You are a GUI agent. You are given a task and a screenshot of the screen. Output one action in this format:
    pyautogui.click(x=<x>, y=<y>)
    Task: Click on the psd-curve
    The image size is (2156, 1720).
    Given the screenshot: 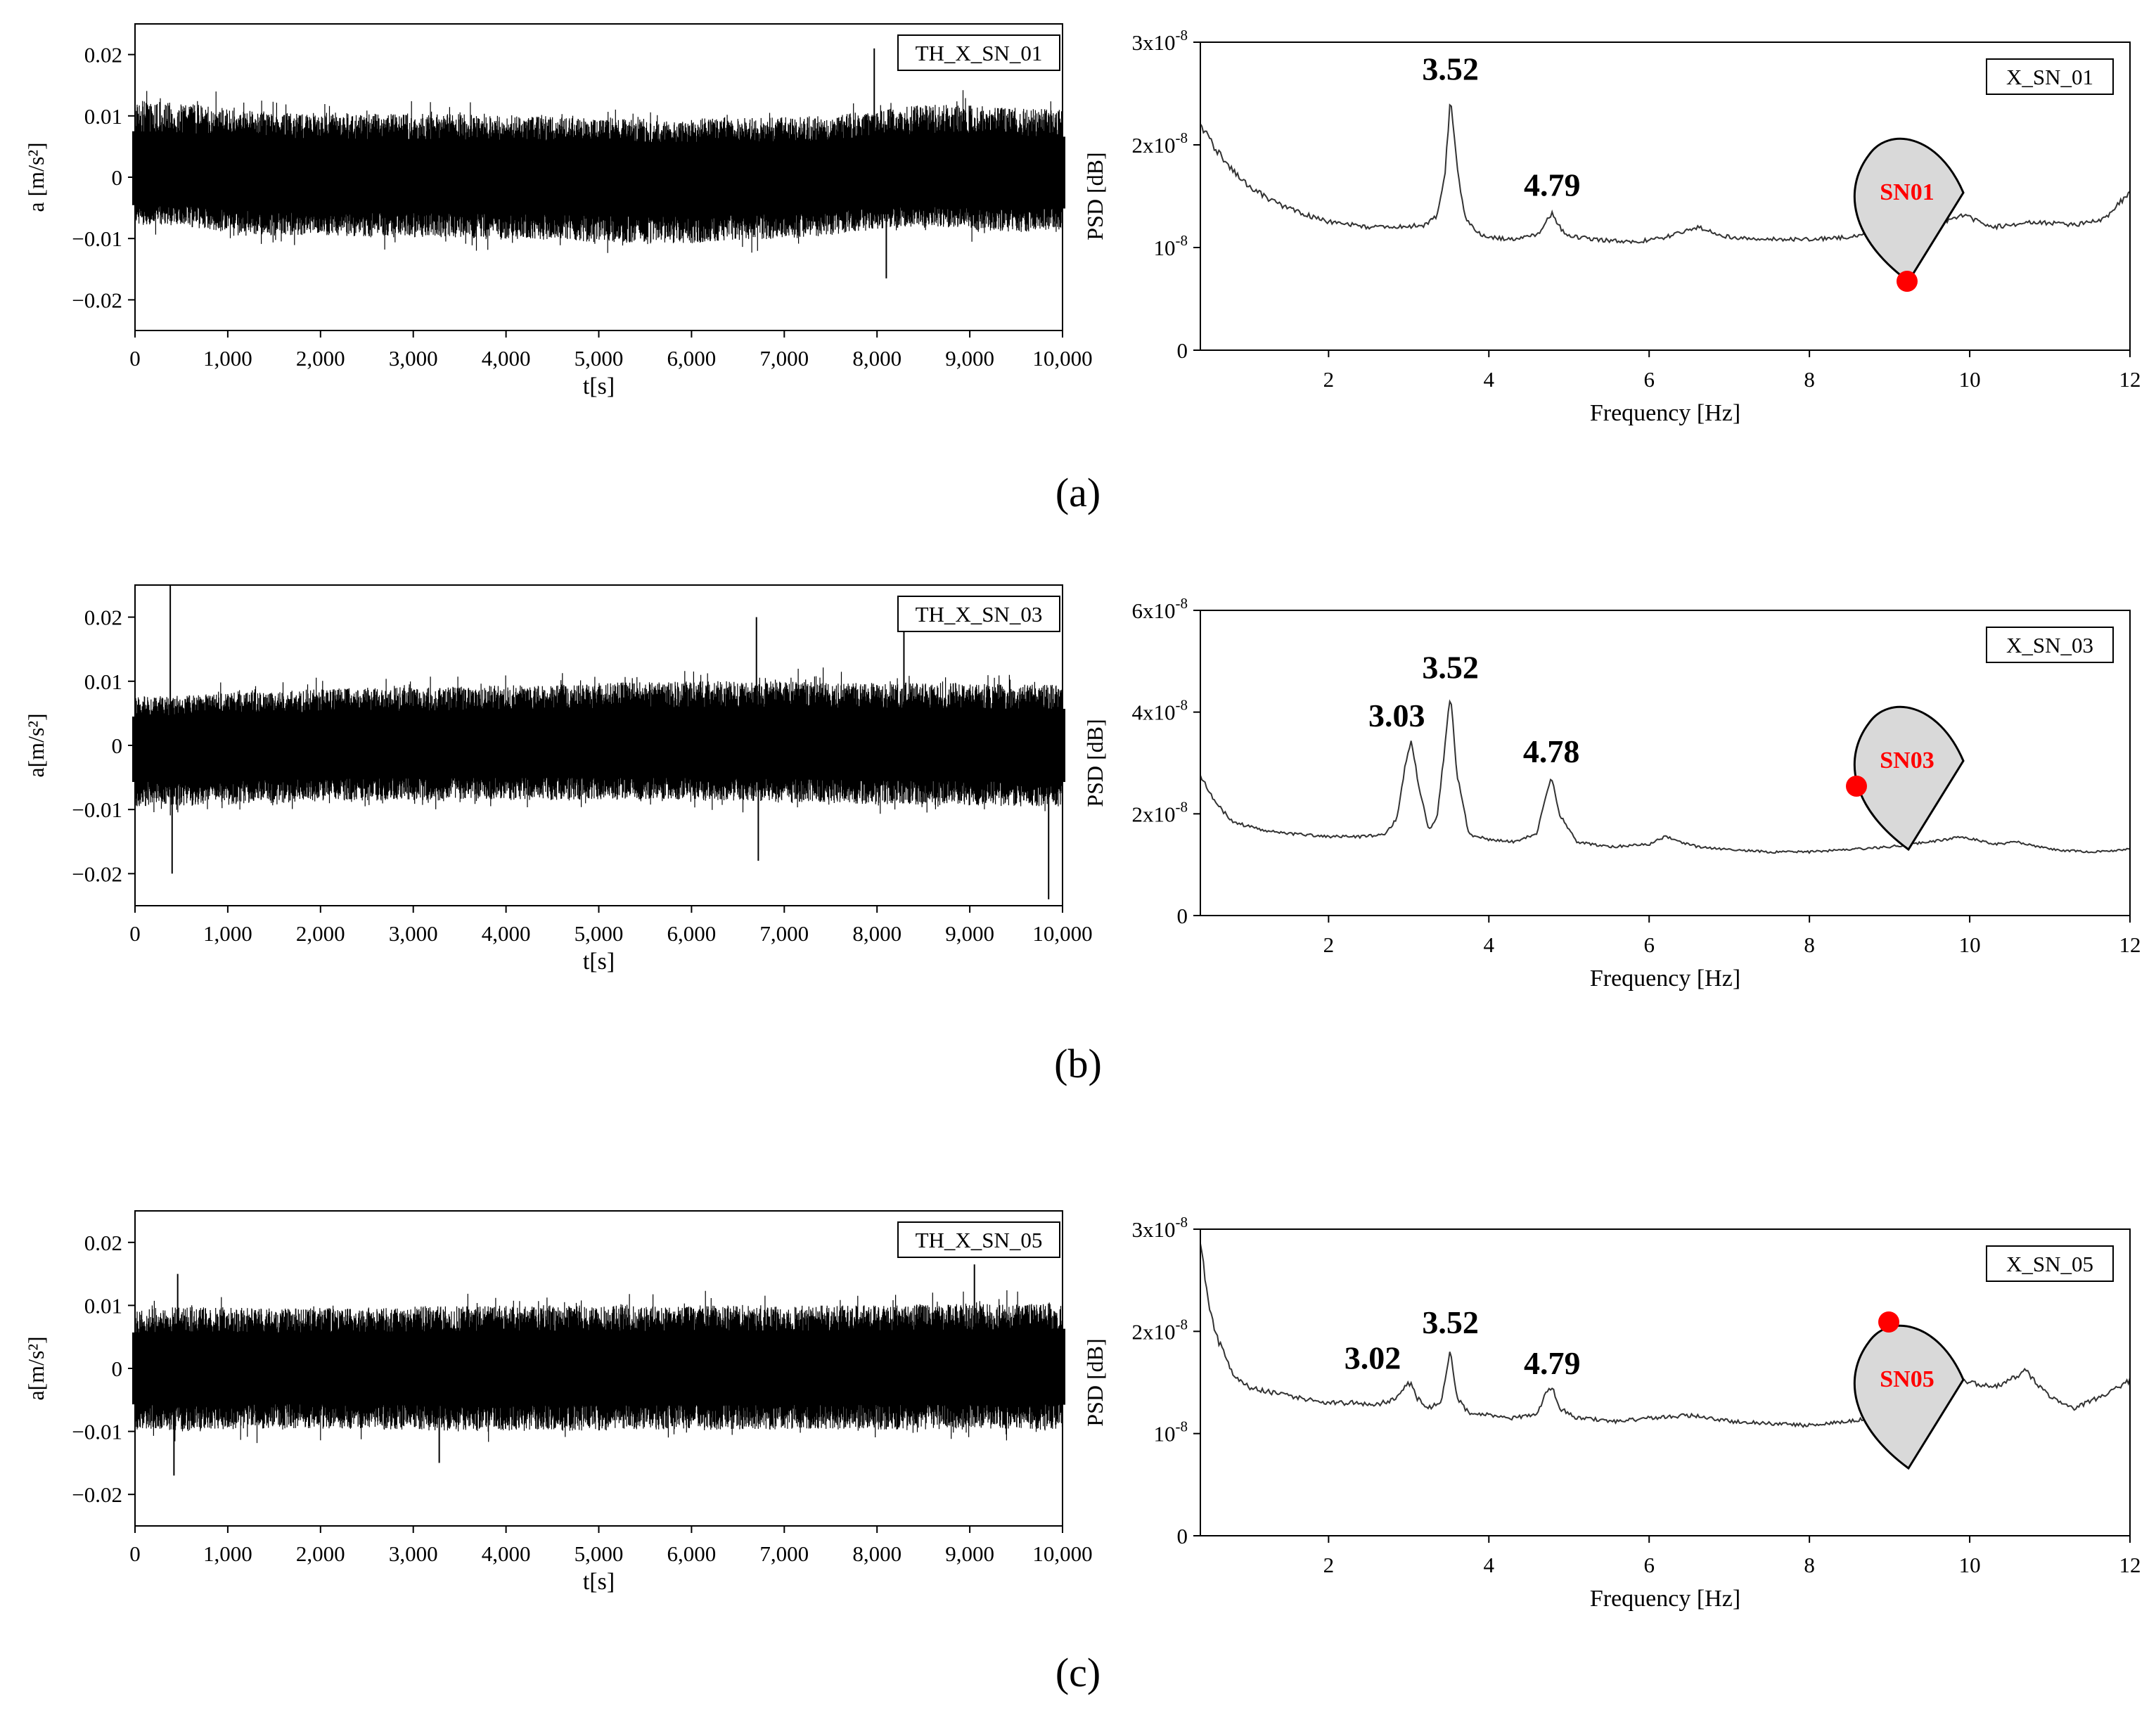 What is the action you would take?
    pyautogui.click(x=1665, y=1336)
    